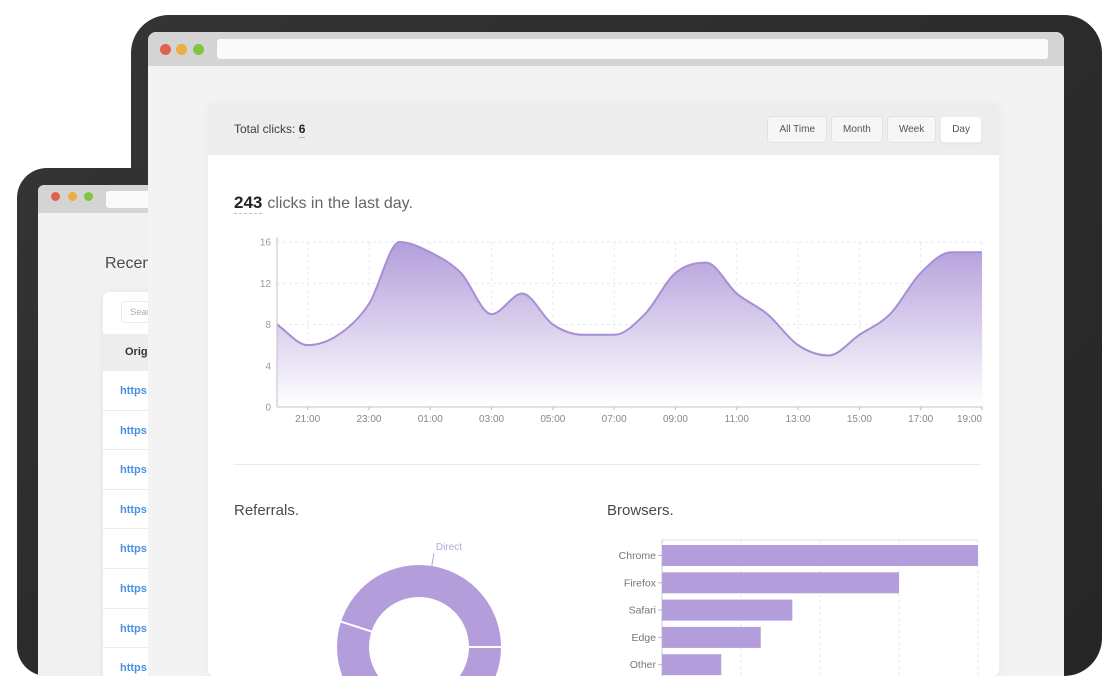 This screenshot has height=676, width=1102. Describe the element at coordinates (419, 609) in the screenshot. I see `referrals-donut-chart: Direct` at that location.